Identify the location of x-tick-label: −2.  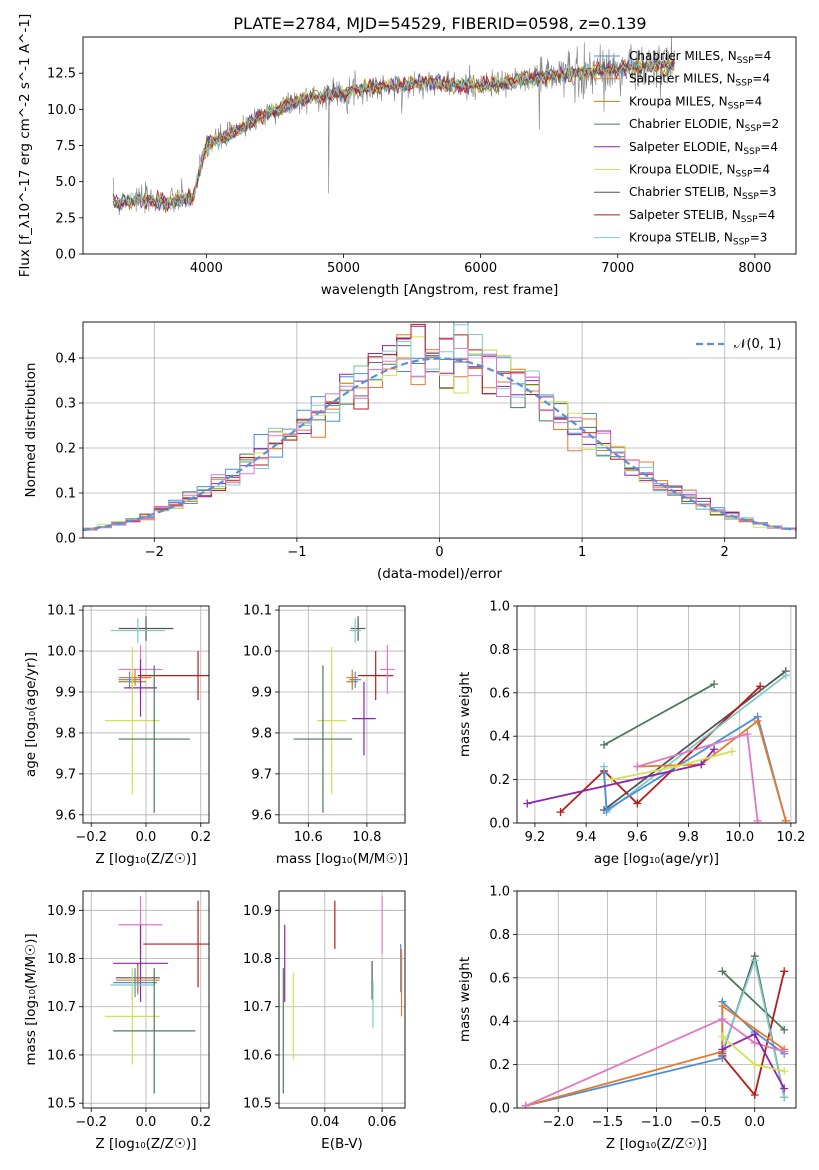
(154, 552).